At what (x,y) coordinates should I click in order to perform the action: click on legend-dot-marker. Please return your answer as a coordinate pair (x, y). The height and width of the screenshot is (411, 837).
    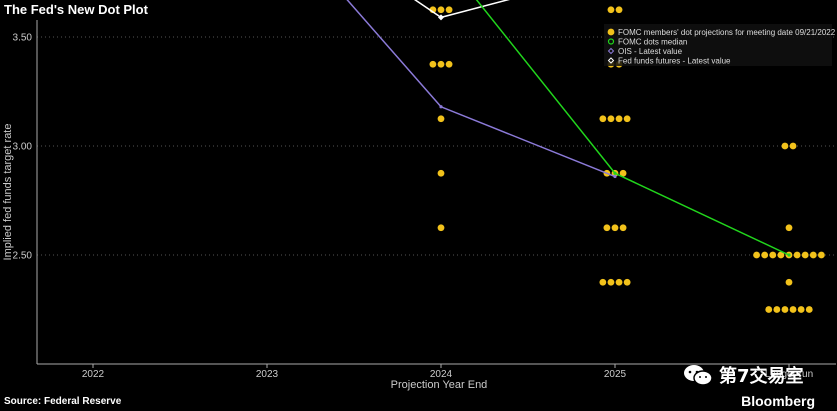
    Looking at the image, I should click on (611, 32).